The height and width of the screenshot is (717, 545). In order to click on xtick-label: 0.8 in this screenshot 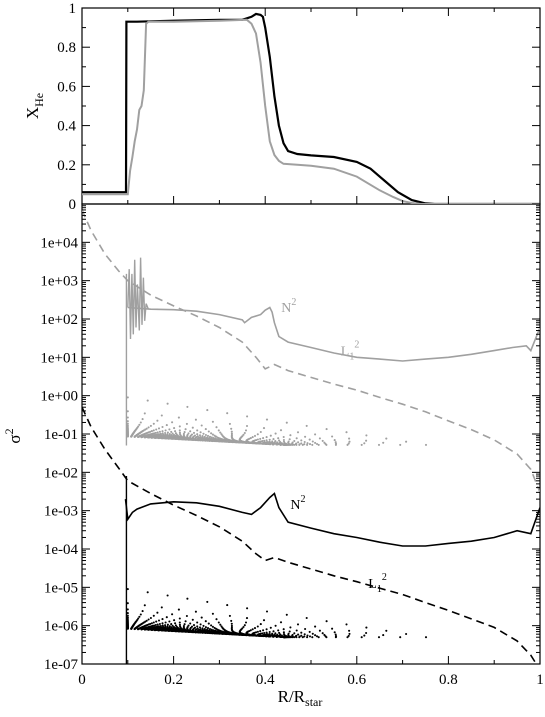, I will do `click(448, 680)`.